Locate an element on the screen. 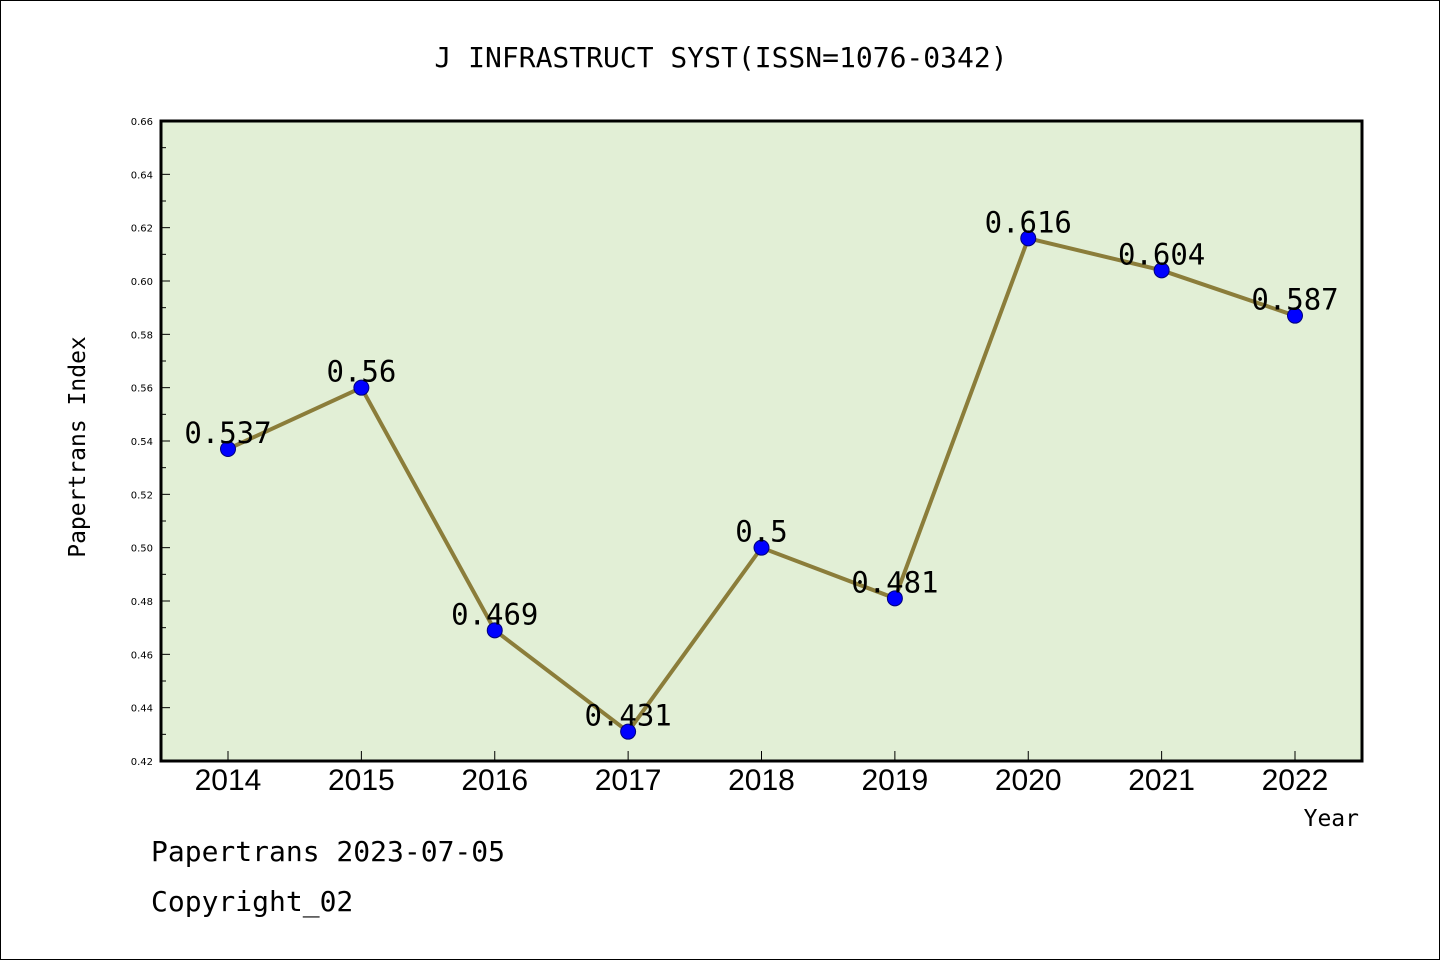 This screenshot has height=961, width=1440. x-tick-label: 2018 is located at coordinates (761, 780).